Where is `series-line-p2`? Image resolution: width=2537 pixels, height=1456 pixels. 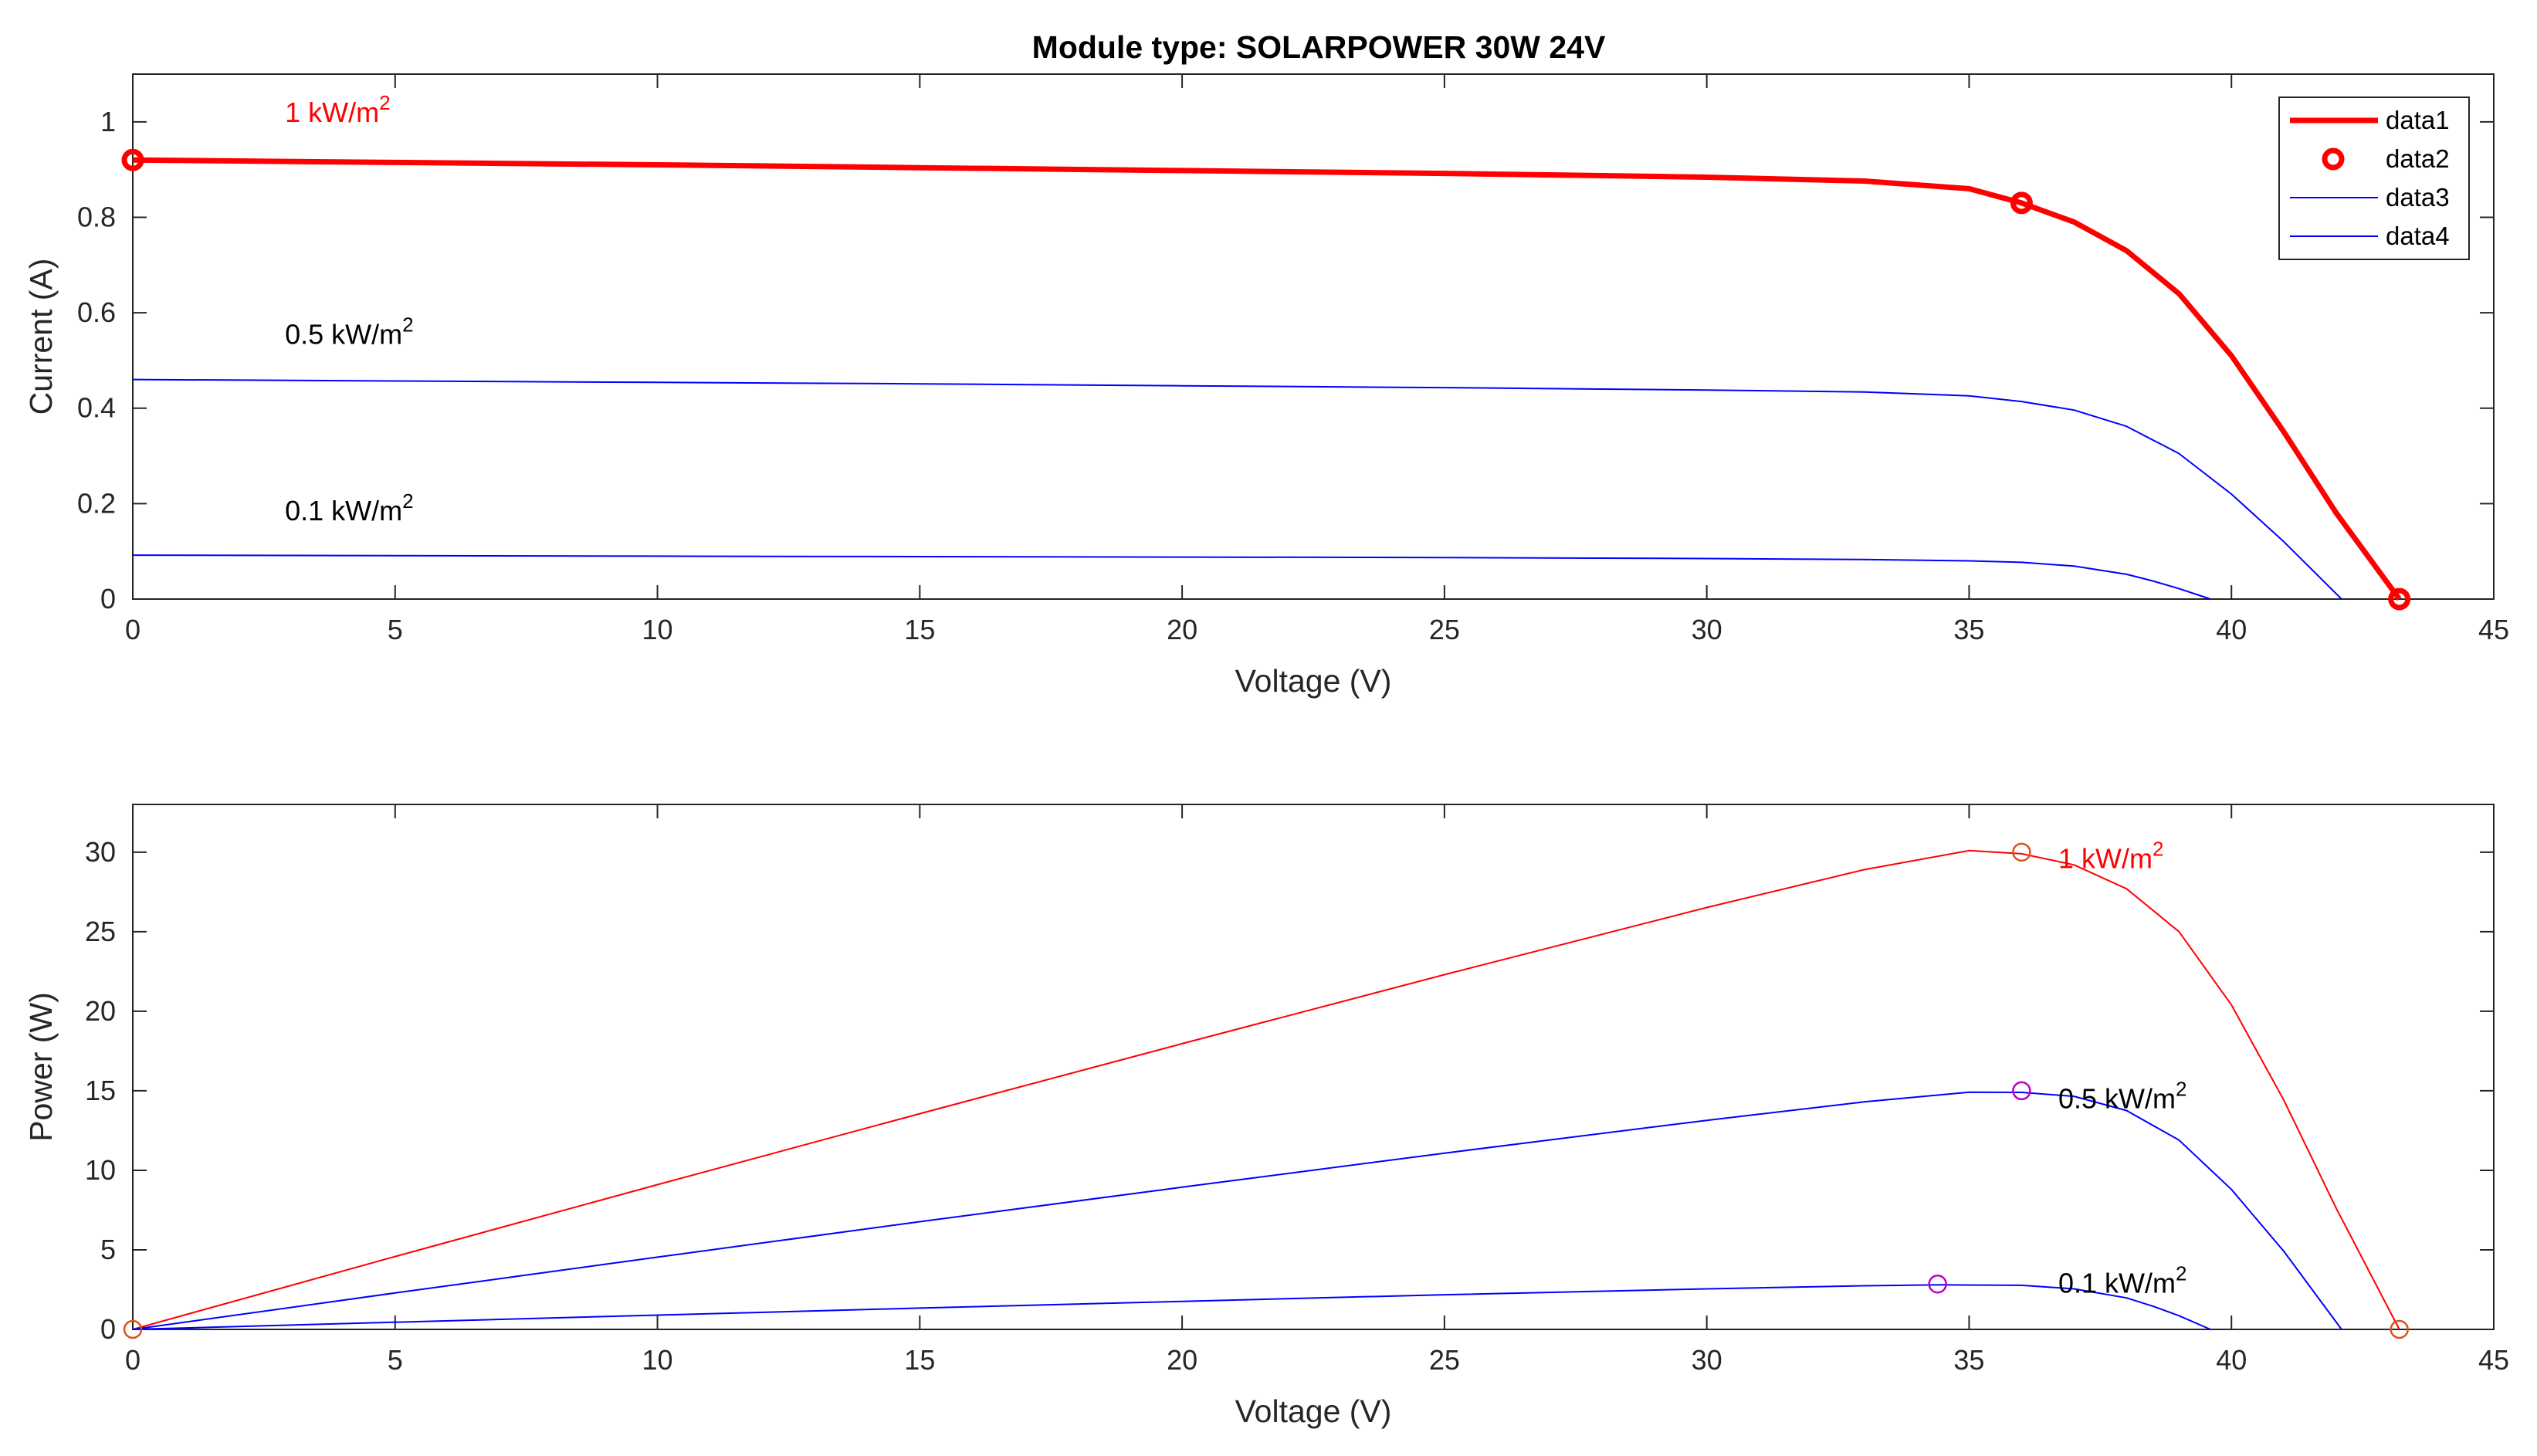 series-line-p2 is located at coordinates (1171, 1307).